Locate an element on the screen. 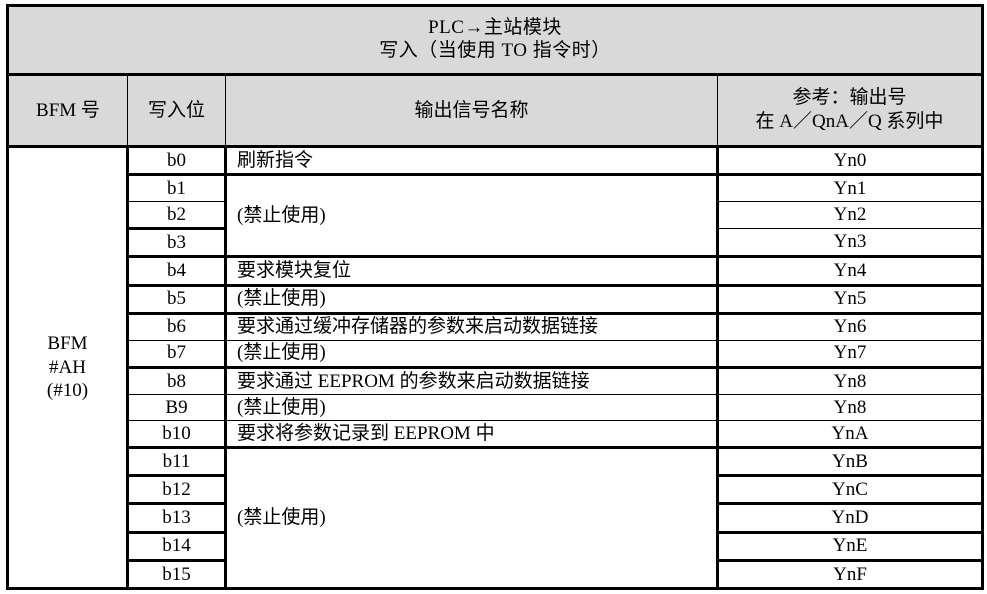 This screenshot has width=987, height=594. table-row: b13 YnD is located at coordinates (495, 518).